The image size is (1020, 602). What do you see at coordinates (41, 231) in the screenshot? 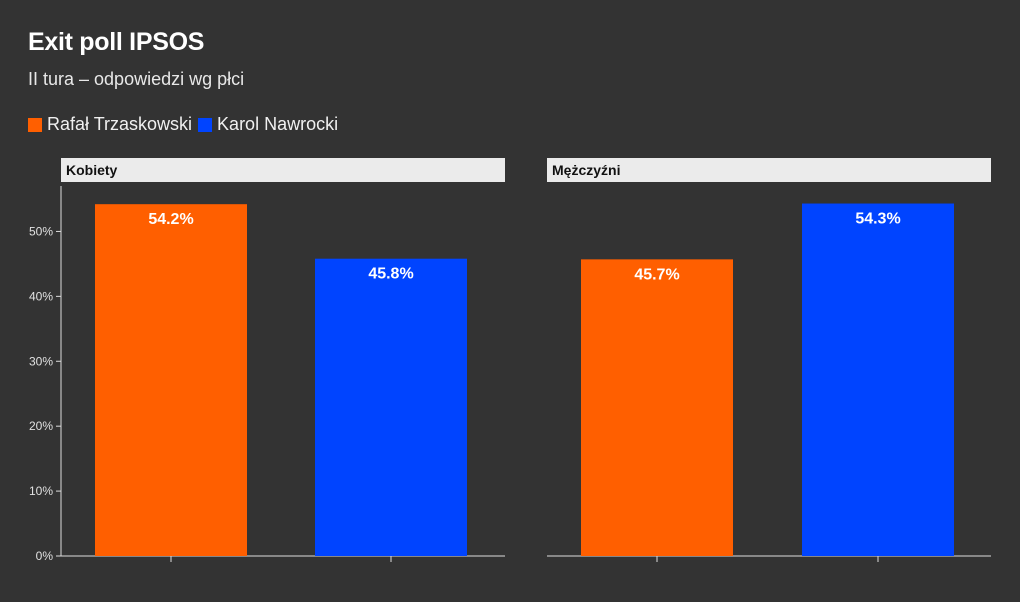
I see `y-tick-label: 50%` at bounding box center [41, 231].